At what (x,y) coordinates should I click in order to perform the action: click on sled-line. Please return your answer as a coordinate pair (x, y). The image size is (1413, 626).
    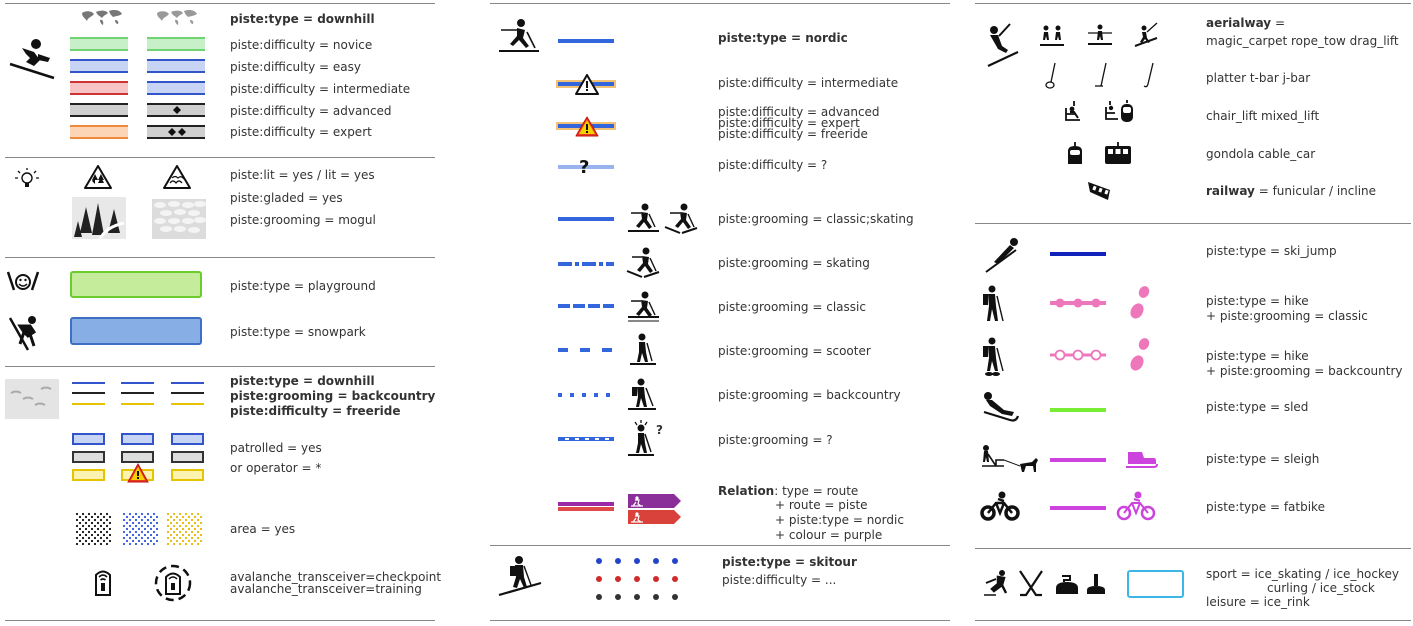
    Looking at the image, I should click on (1078, 410).